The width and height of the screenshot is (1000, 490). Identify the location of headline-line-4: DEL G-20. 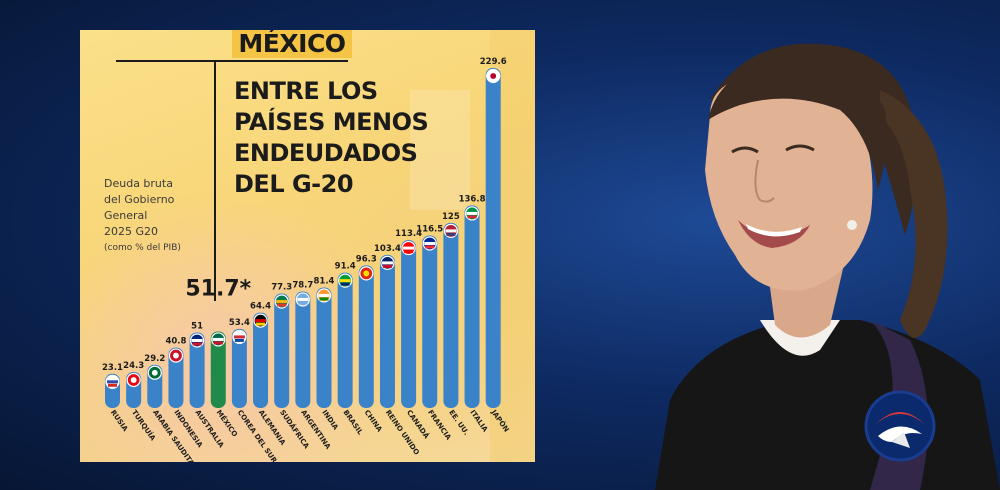
(294, 184).